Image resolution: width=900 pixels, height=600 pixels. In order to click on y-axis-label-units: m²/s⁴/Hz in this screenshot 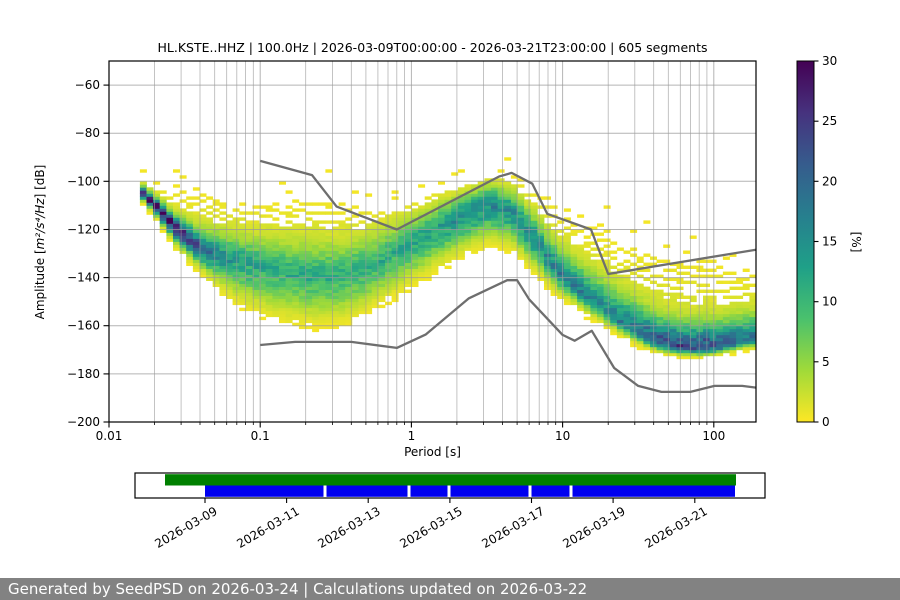, I will do `click(40, 224)`.